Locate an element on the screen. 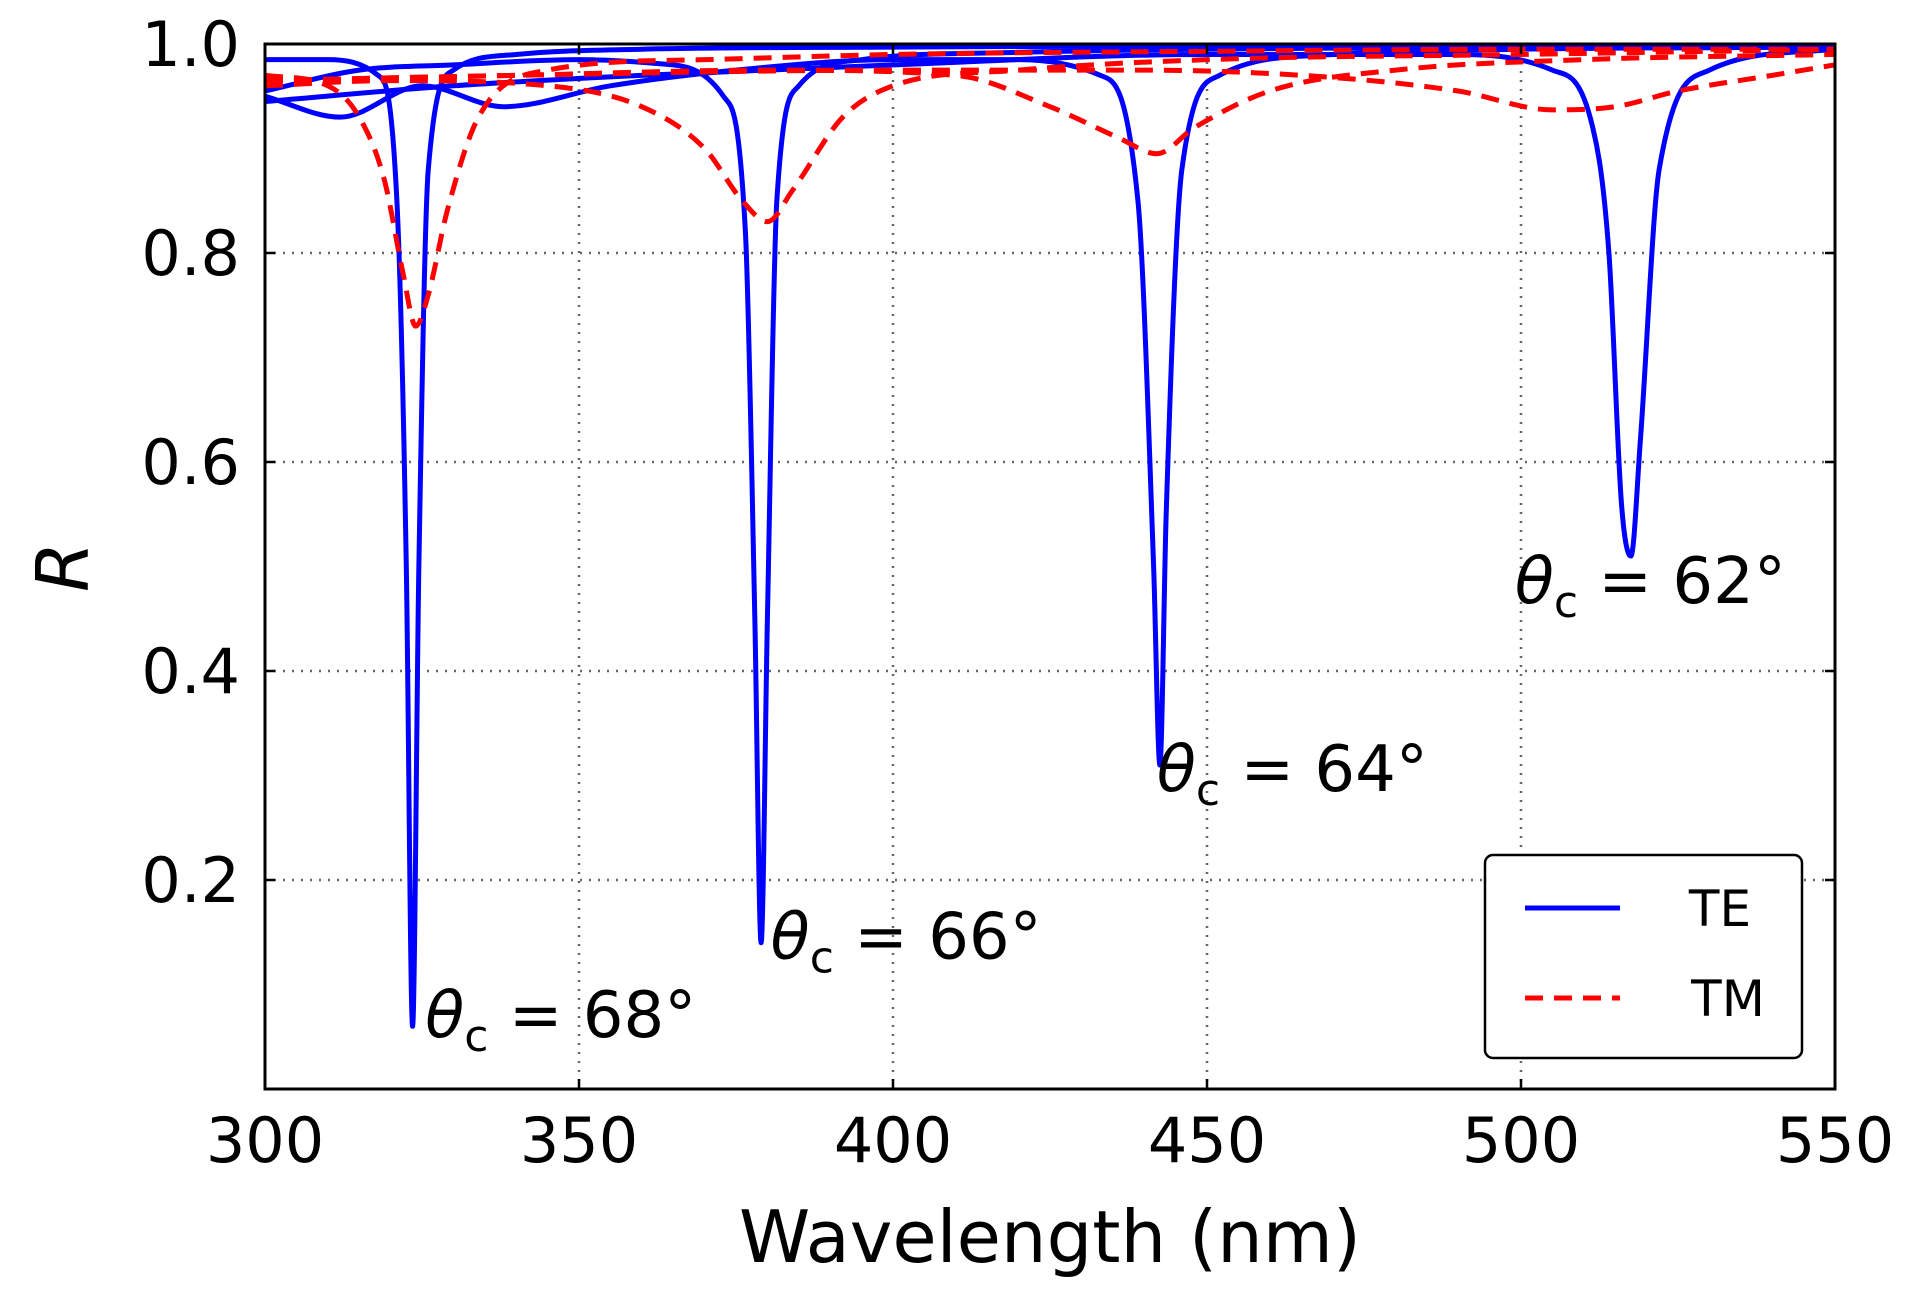 The image size is (1920, 1290). y-tick-label: 0.4 is located at coordinates (190, 671).